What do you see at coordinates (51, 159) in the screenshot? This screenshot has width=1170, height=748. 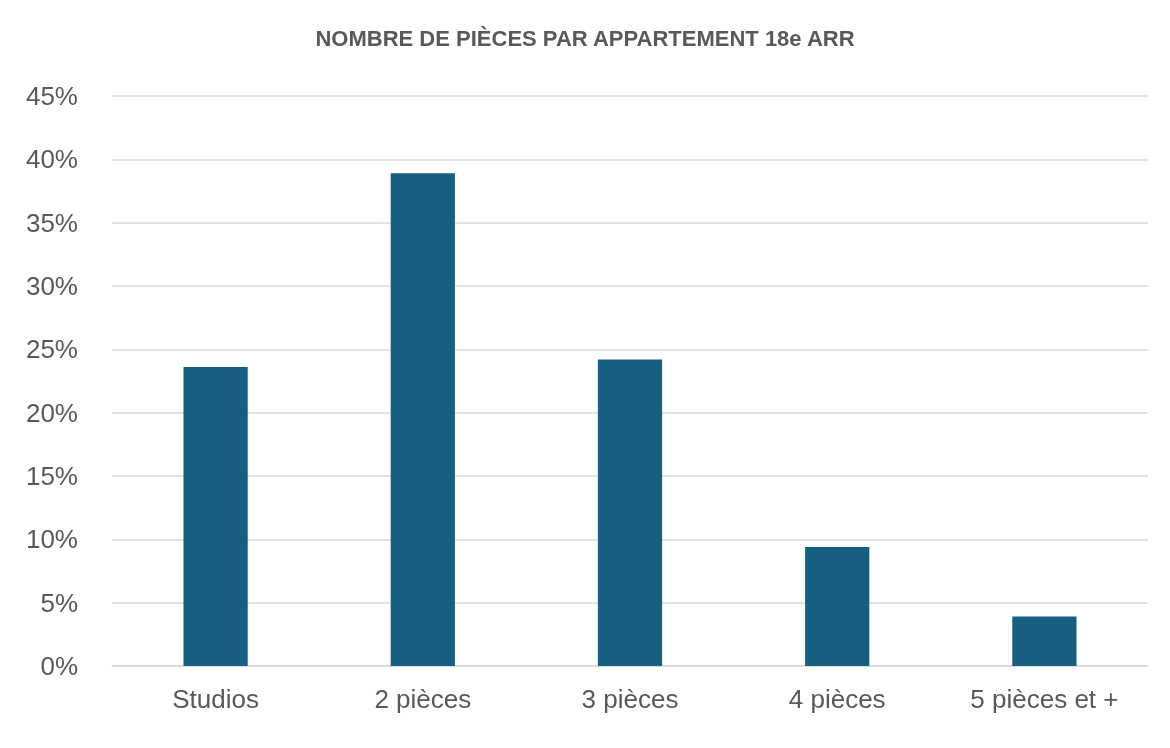 I see `y-tick-label: 40%` at bounding box center [51, 159].